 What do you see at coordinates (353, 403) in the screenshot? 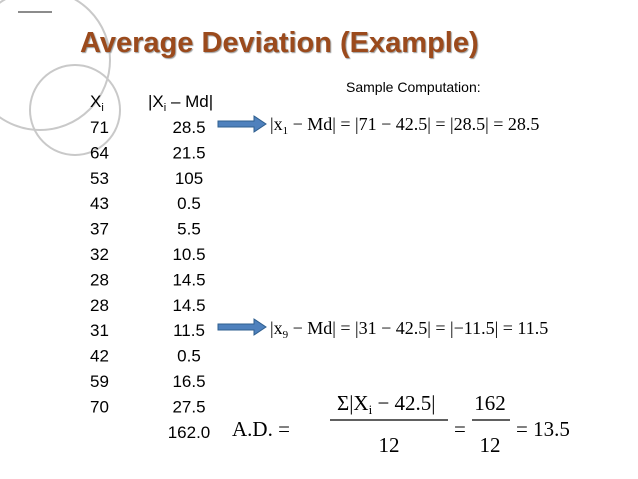
I see `formula-text: Σ|X` at bounding box center [353, 403].